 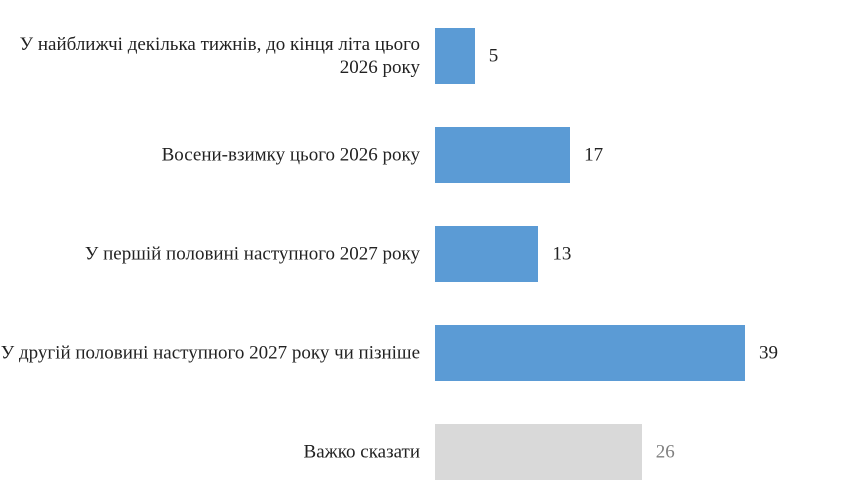 What do you see at coordinates (290, 155) in the screenshot?
I see `category-label: Восени-взимку цього 2026 року` at bounding box center [290, 155].